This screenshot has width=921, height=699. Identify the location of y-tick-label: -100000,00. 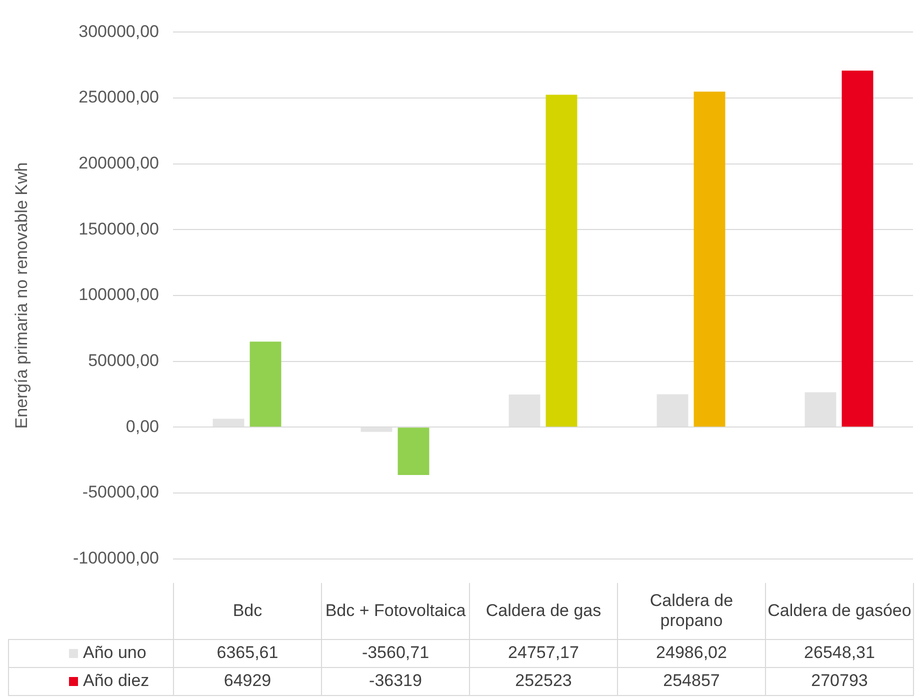
(115, 558).